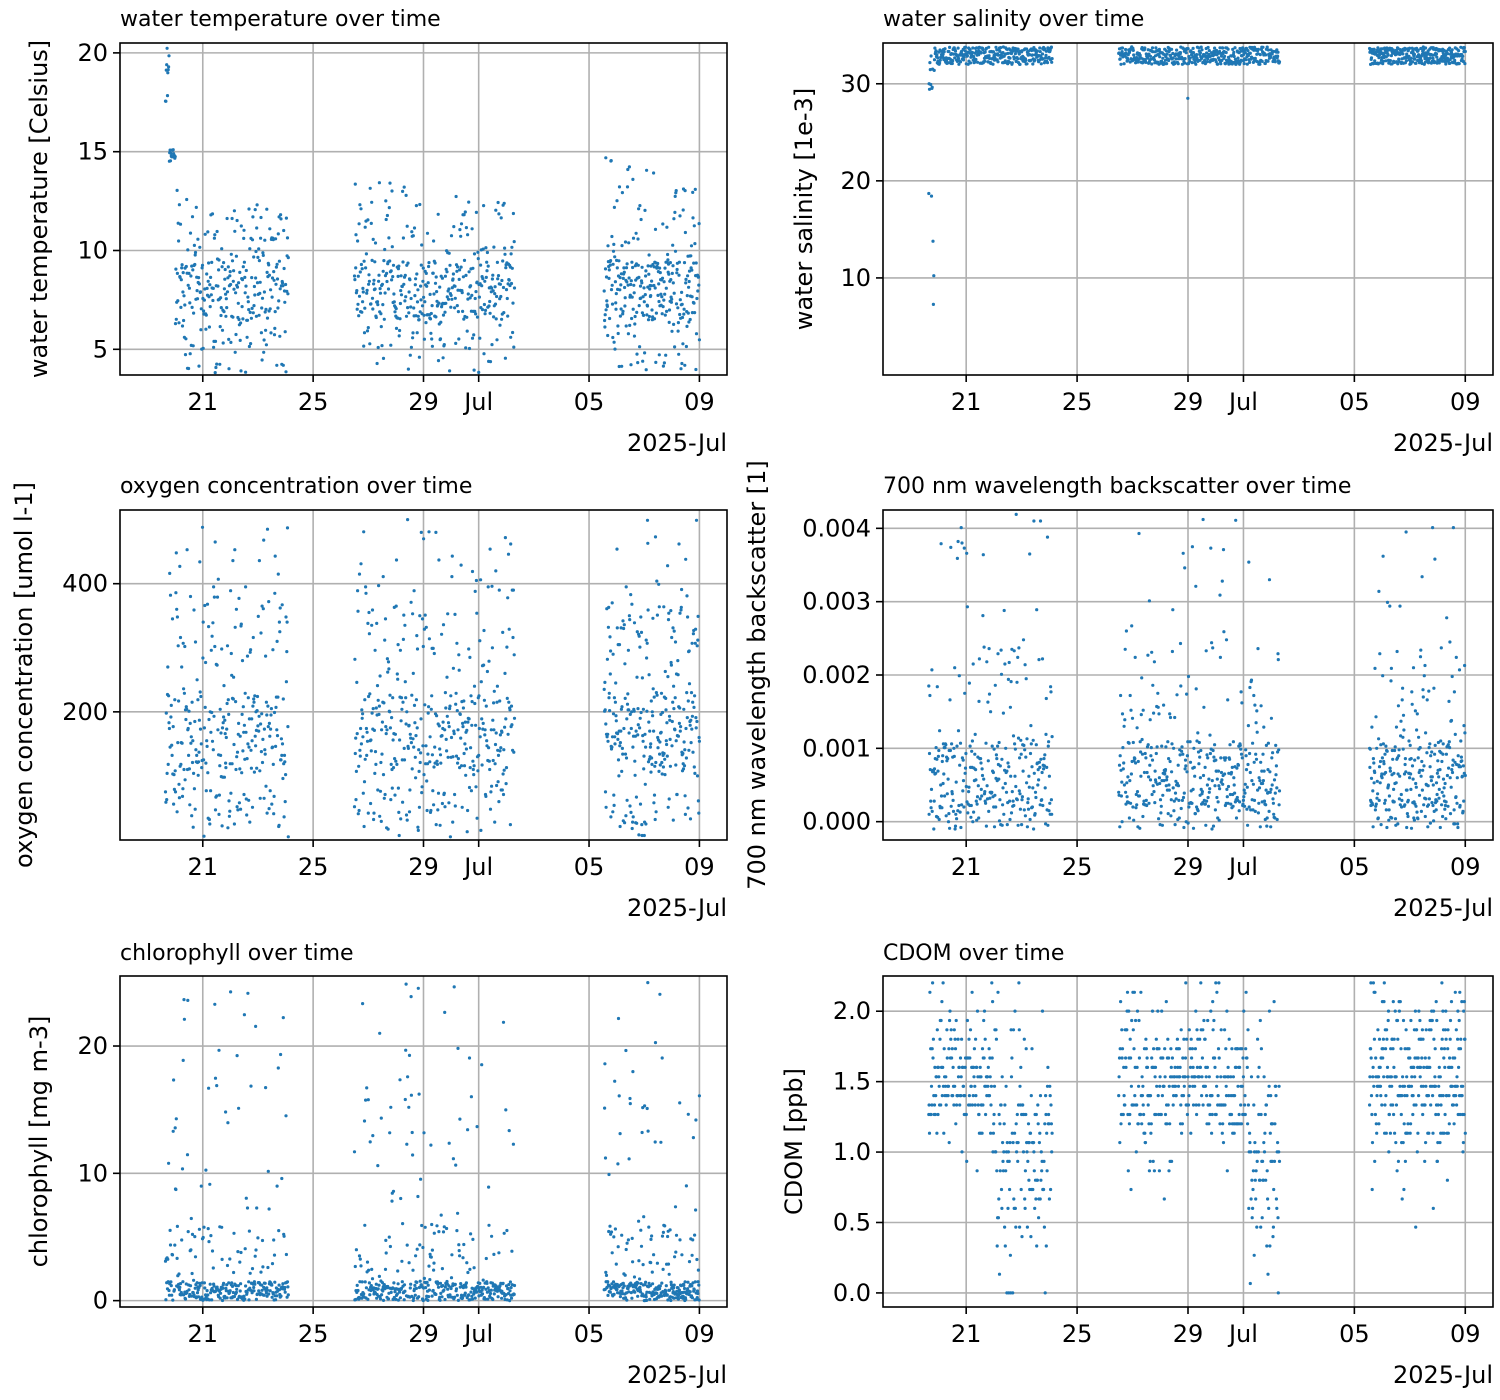 Image resolution: width=1500 pixels, height=1400 pixels. What do you see at coordinates (836, 822) in the screenshot?
I see `y-tick-label: 0.000` at bounding box center [836, 822].